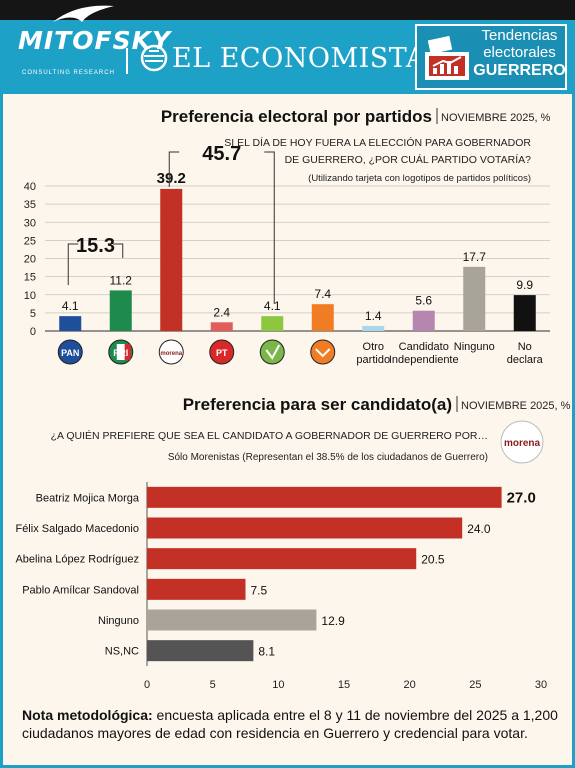 The image size is (575, 768). Describe the element at coordinates (83, 13) in the screenshot. I see `eagle-icon` at that location.